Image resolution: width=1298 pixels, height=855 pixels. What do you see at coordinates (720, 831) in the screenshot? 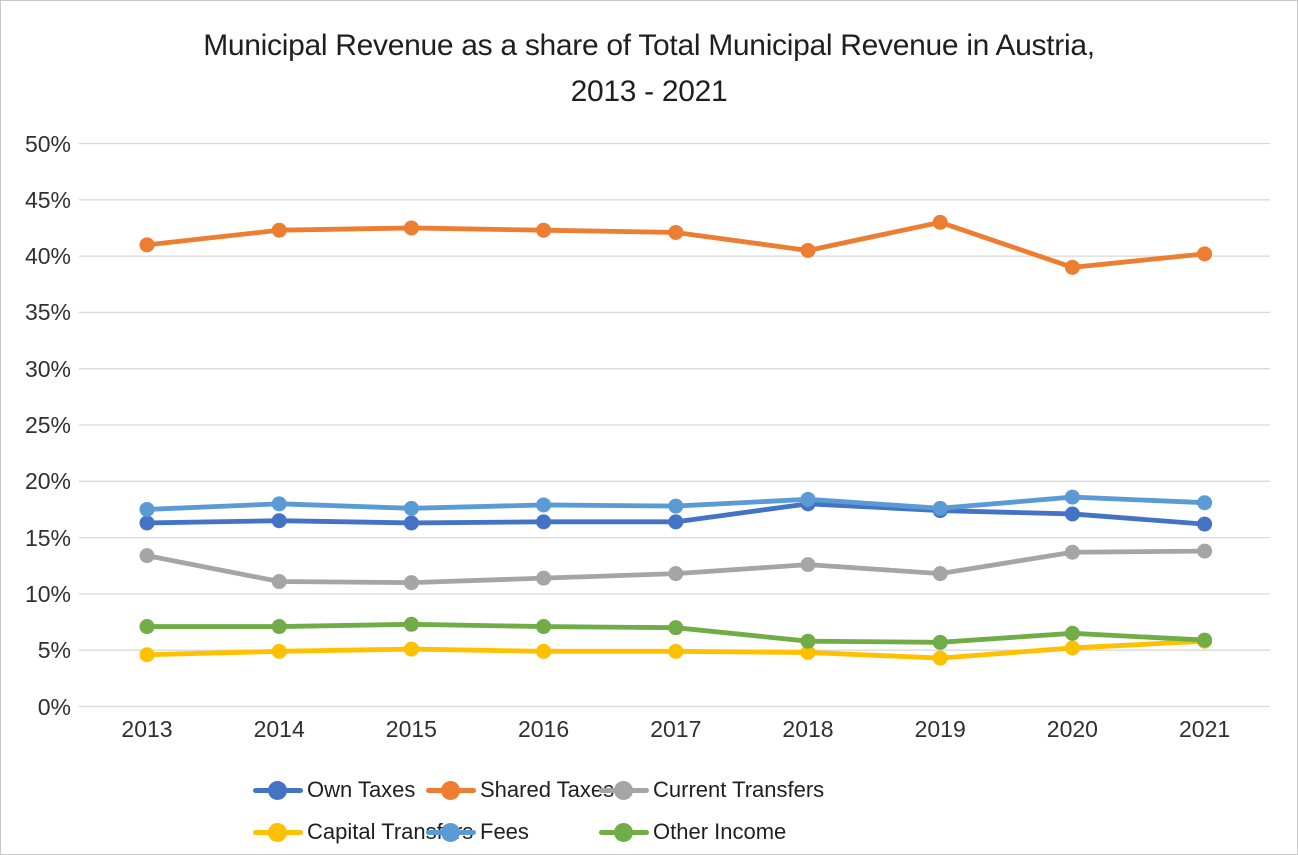
I see `legend-item-label: Other Income` at bounding box center [720, 831].